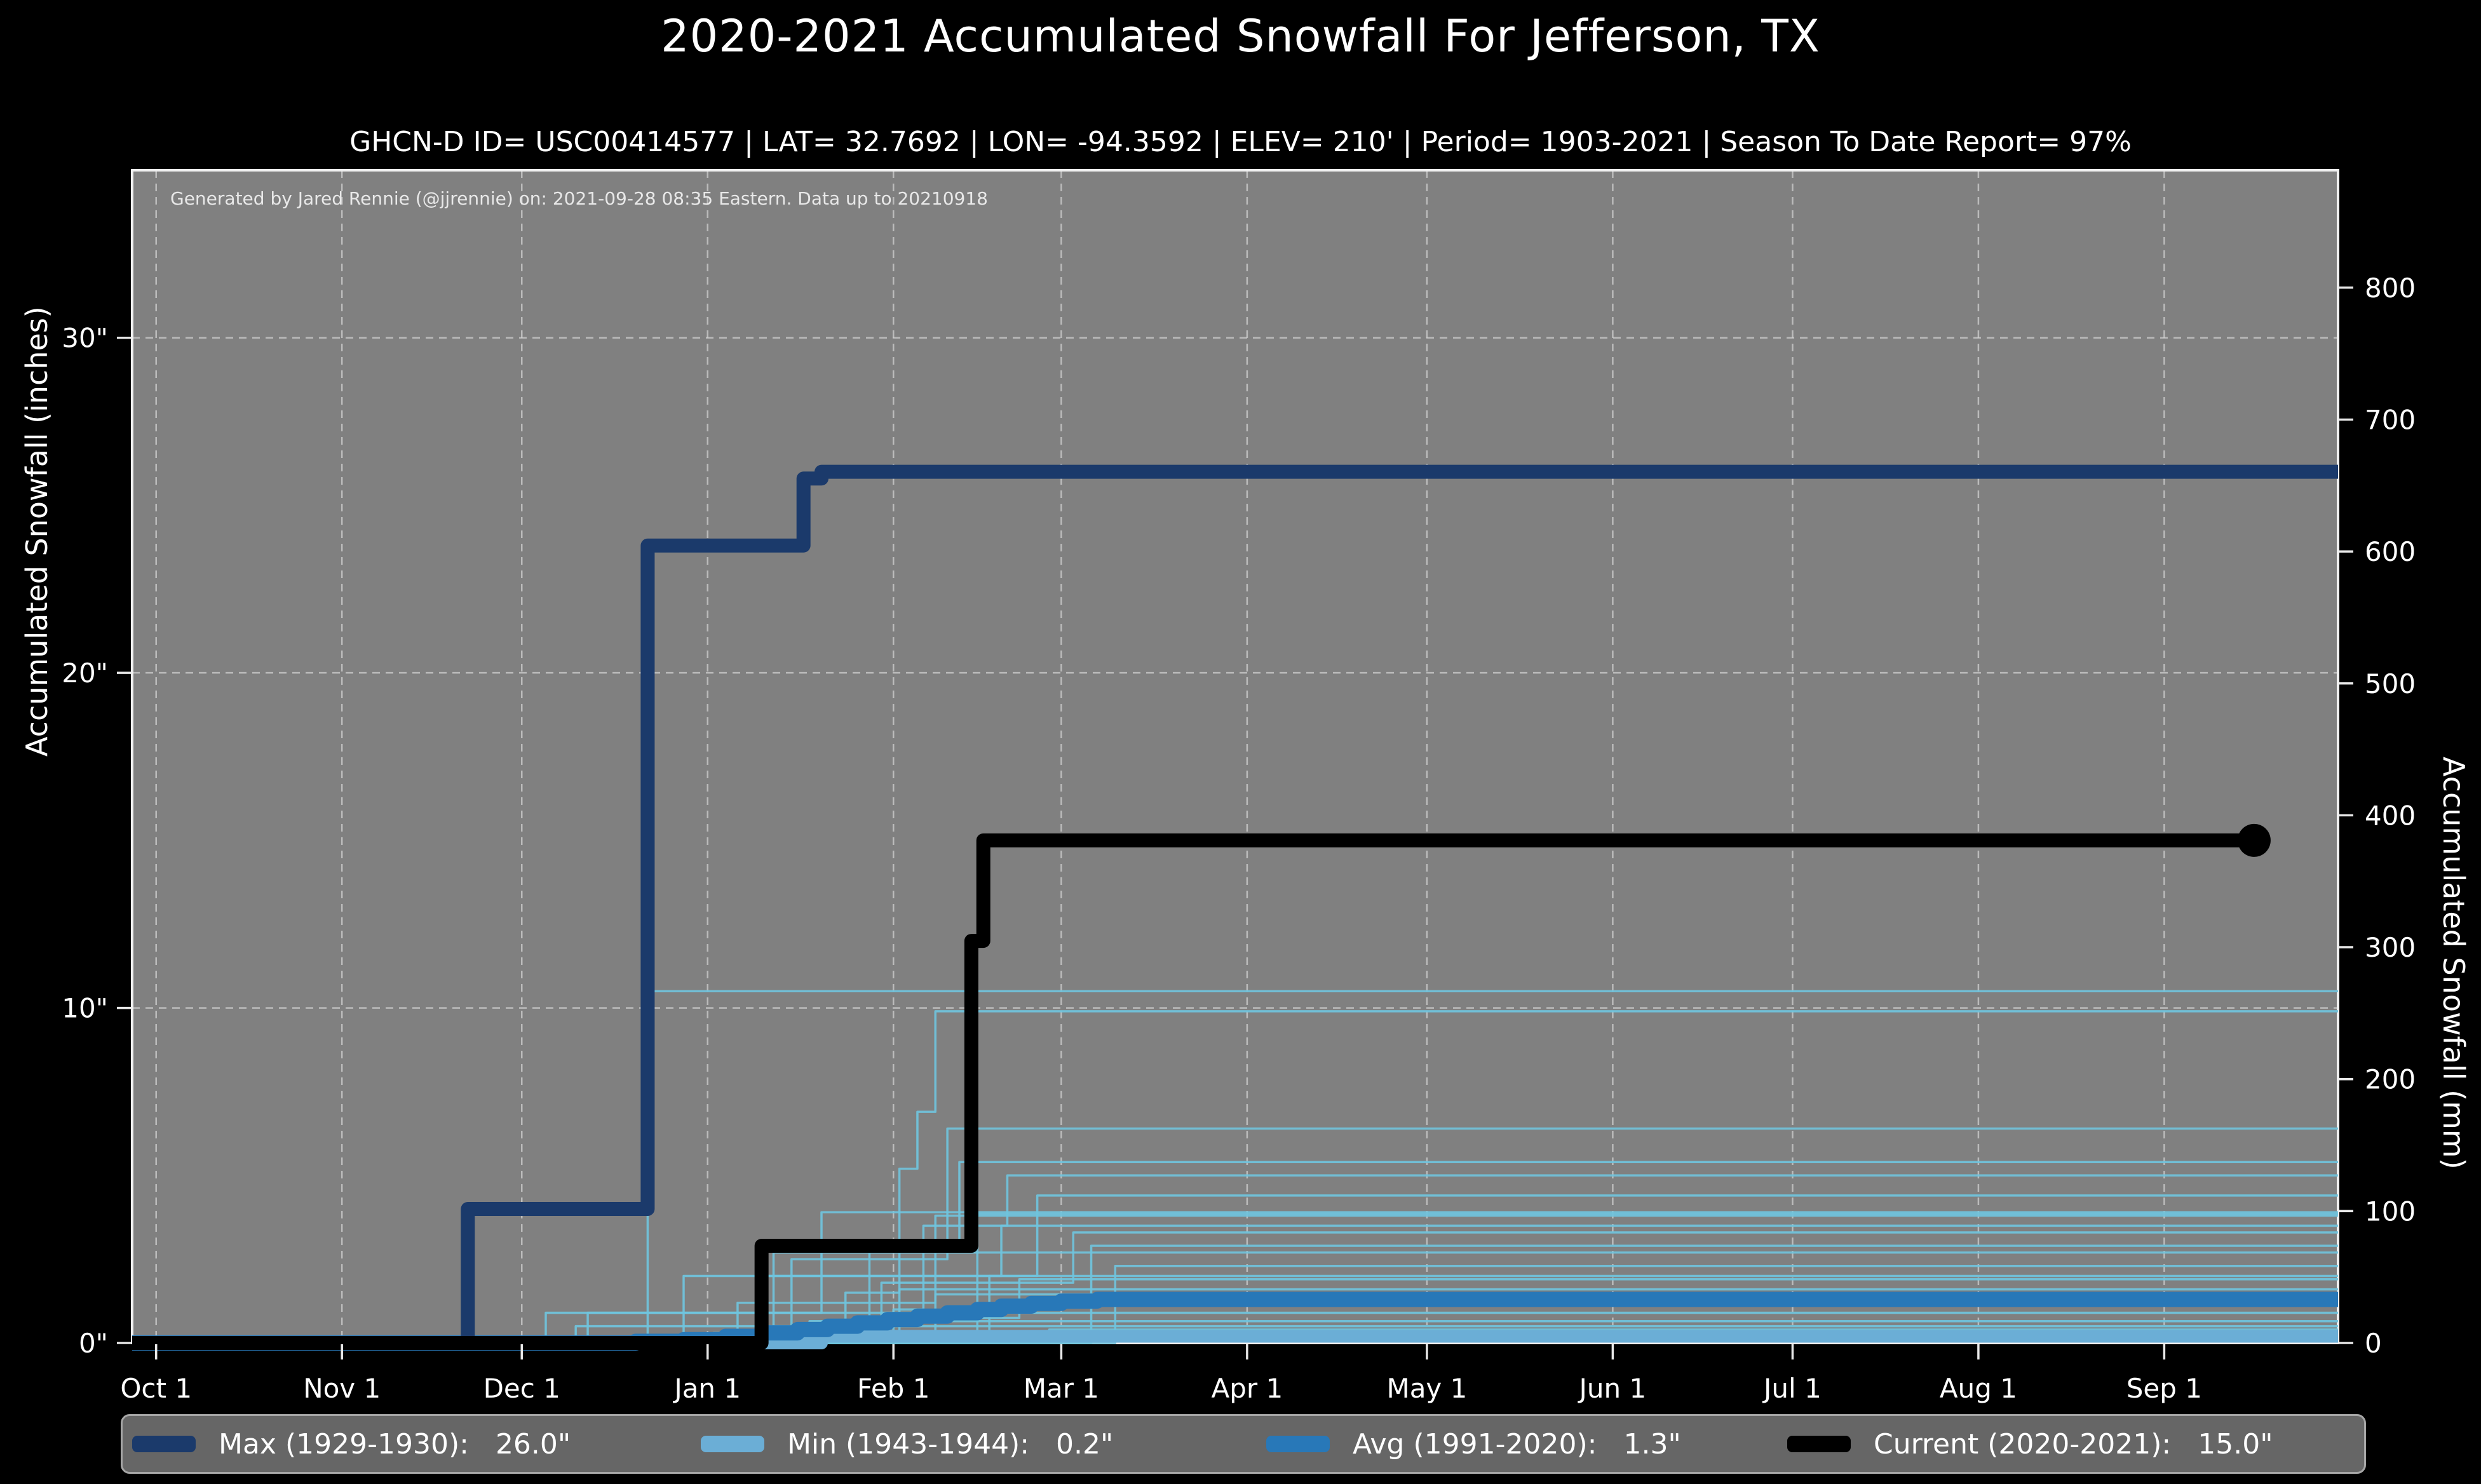 The height and width of the screenshot is (1484, 2481). I want to click on y-tick-label-mm: 600, so click(2390, 551).